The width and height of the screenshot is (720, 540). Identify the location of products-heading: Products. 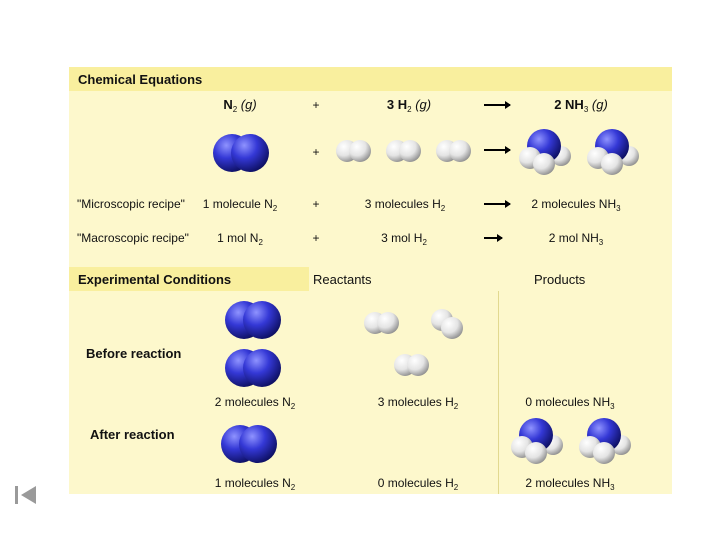
(560, 279).